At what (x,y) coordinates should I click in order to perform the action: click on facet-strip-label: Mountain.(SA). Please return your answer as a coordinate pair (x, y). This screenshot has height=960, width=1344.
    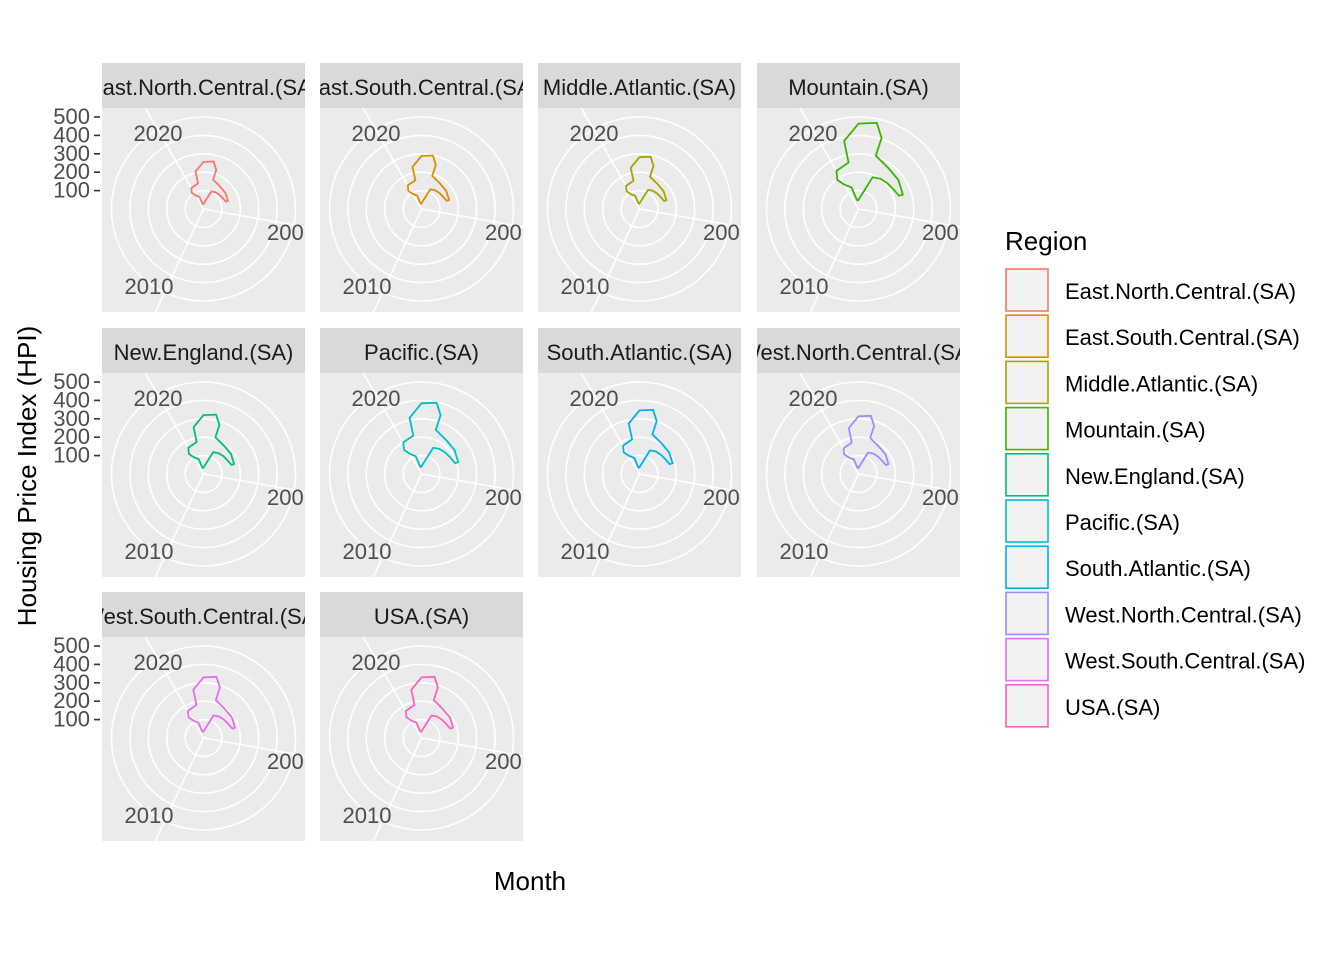
    Looking at the image, I should click on (858, 87).